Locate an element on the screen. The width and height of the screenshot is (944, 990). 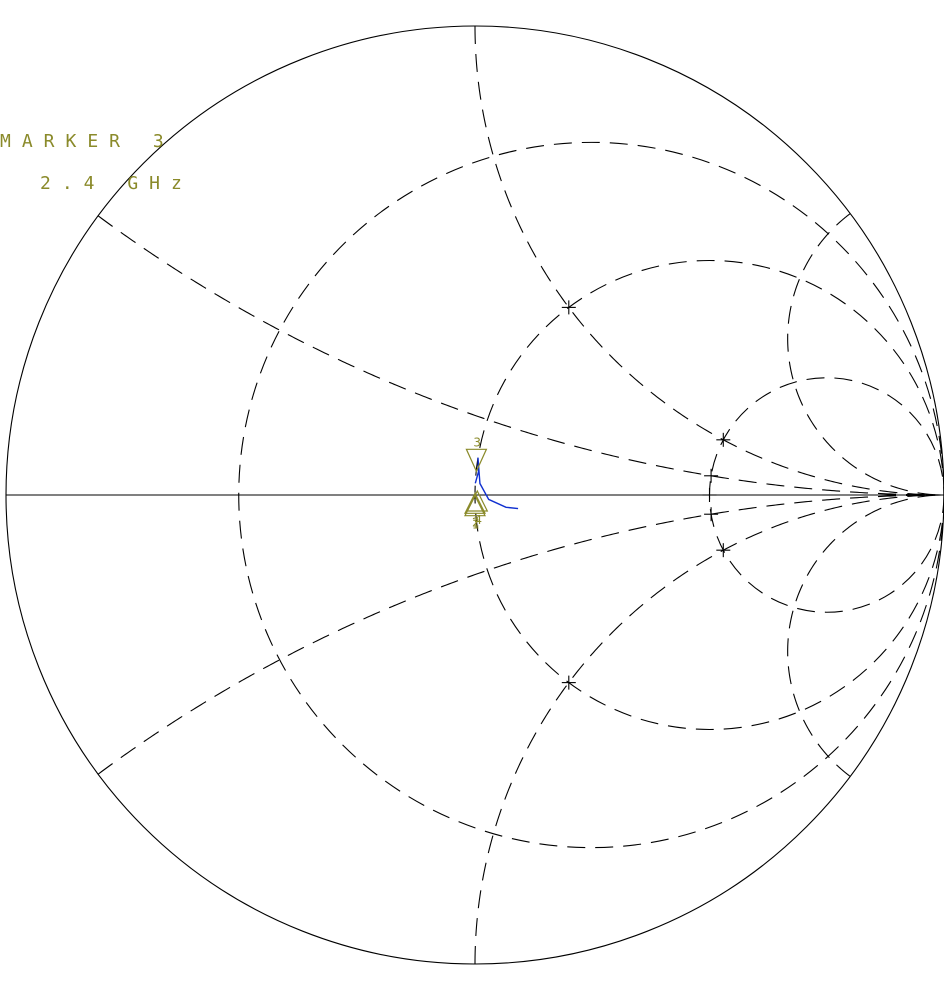
trace-group is located at coordinates (496, 483).